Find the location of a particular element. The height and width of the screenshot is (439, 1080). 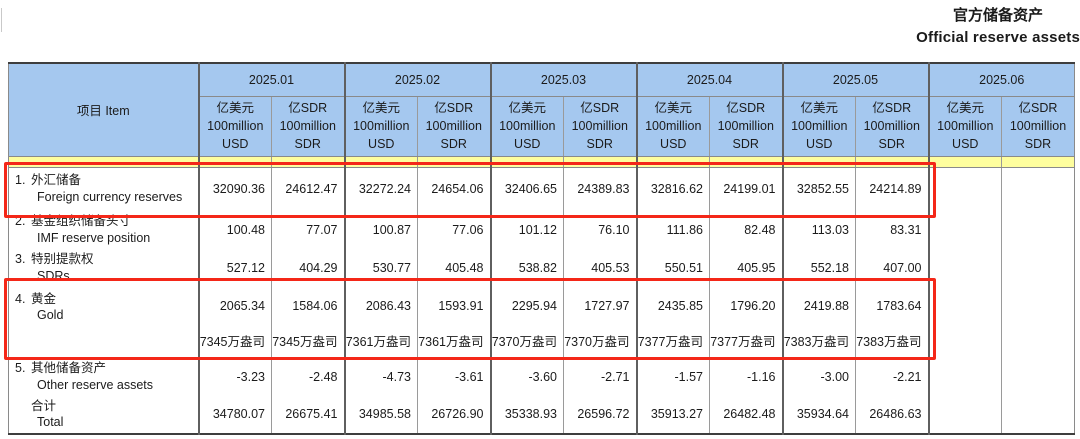

value-cell: 82.48 is located at coordinates (746, 230).